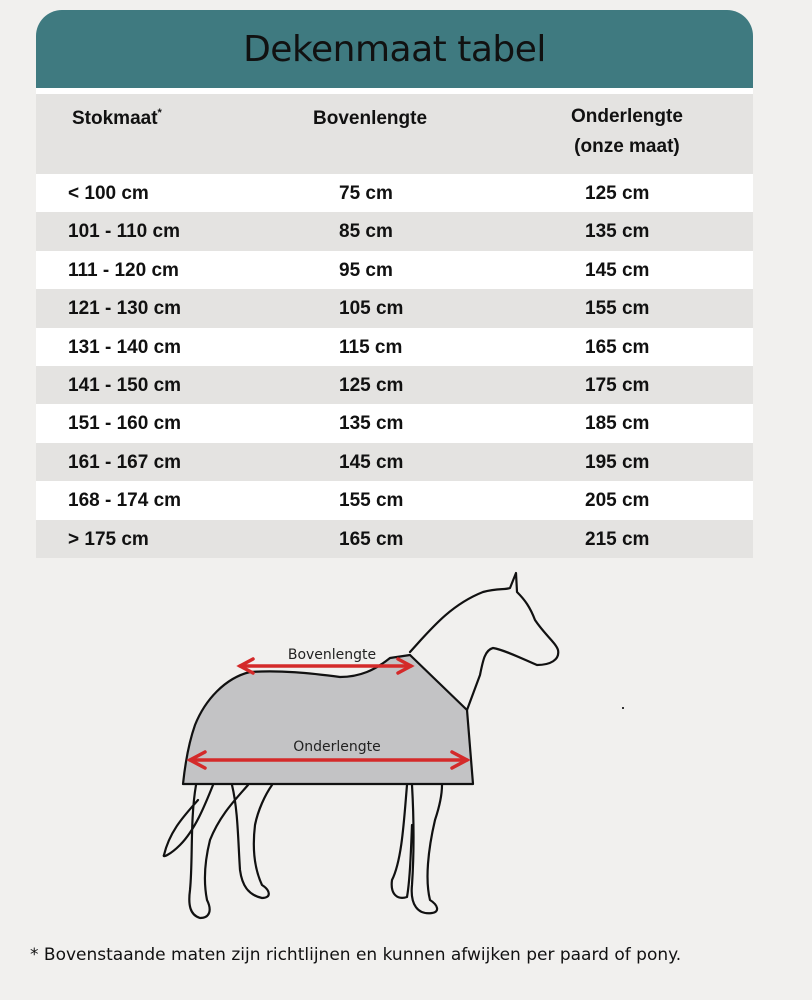  I want to click on table-row: 101 - 110 cm 85 cm 135 cm, so click(394, 231).